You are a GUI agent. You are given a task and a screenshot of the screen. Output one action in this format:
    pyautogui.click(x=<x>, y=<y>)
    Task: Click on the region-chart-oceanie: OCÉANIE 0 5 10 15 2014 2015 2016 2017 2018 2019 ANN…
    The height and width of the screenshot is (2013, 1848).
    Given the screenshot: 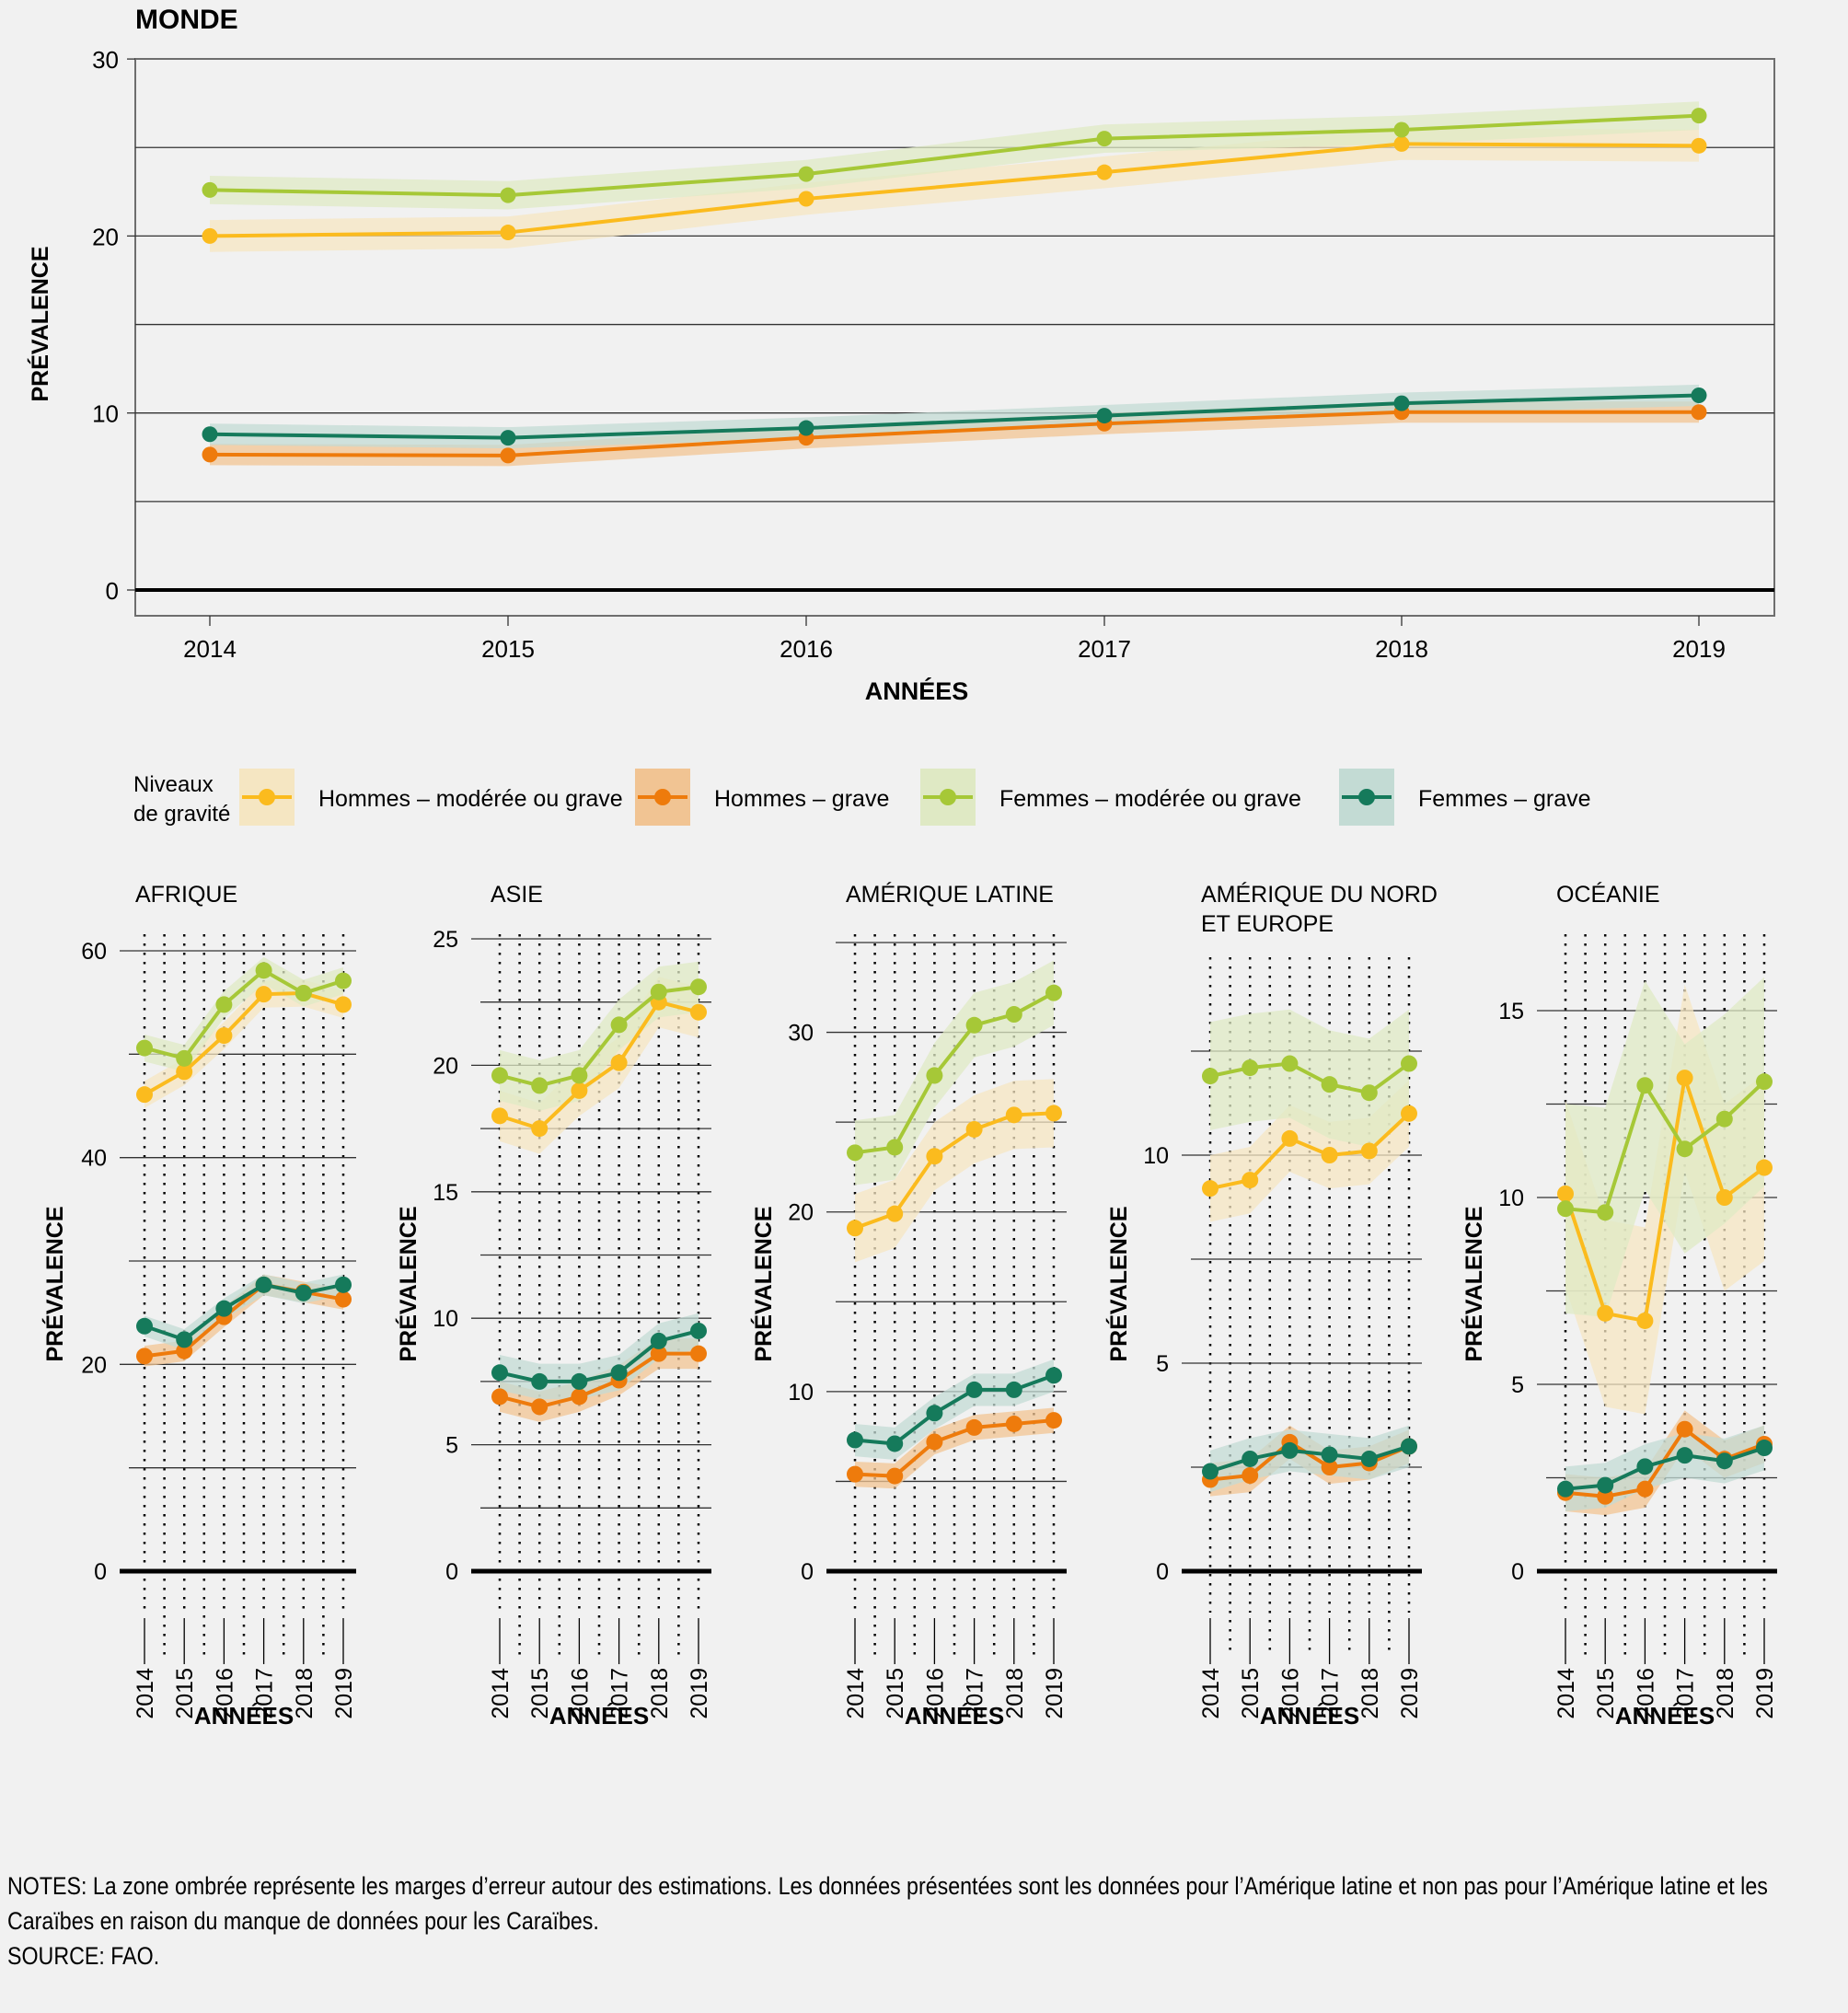 What is the action you would take?
    pyautogui.click(x=1619, y=1305)
    